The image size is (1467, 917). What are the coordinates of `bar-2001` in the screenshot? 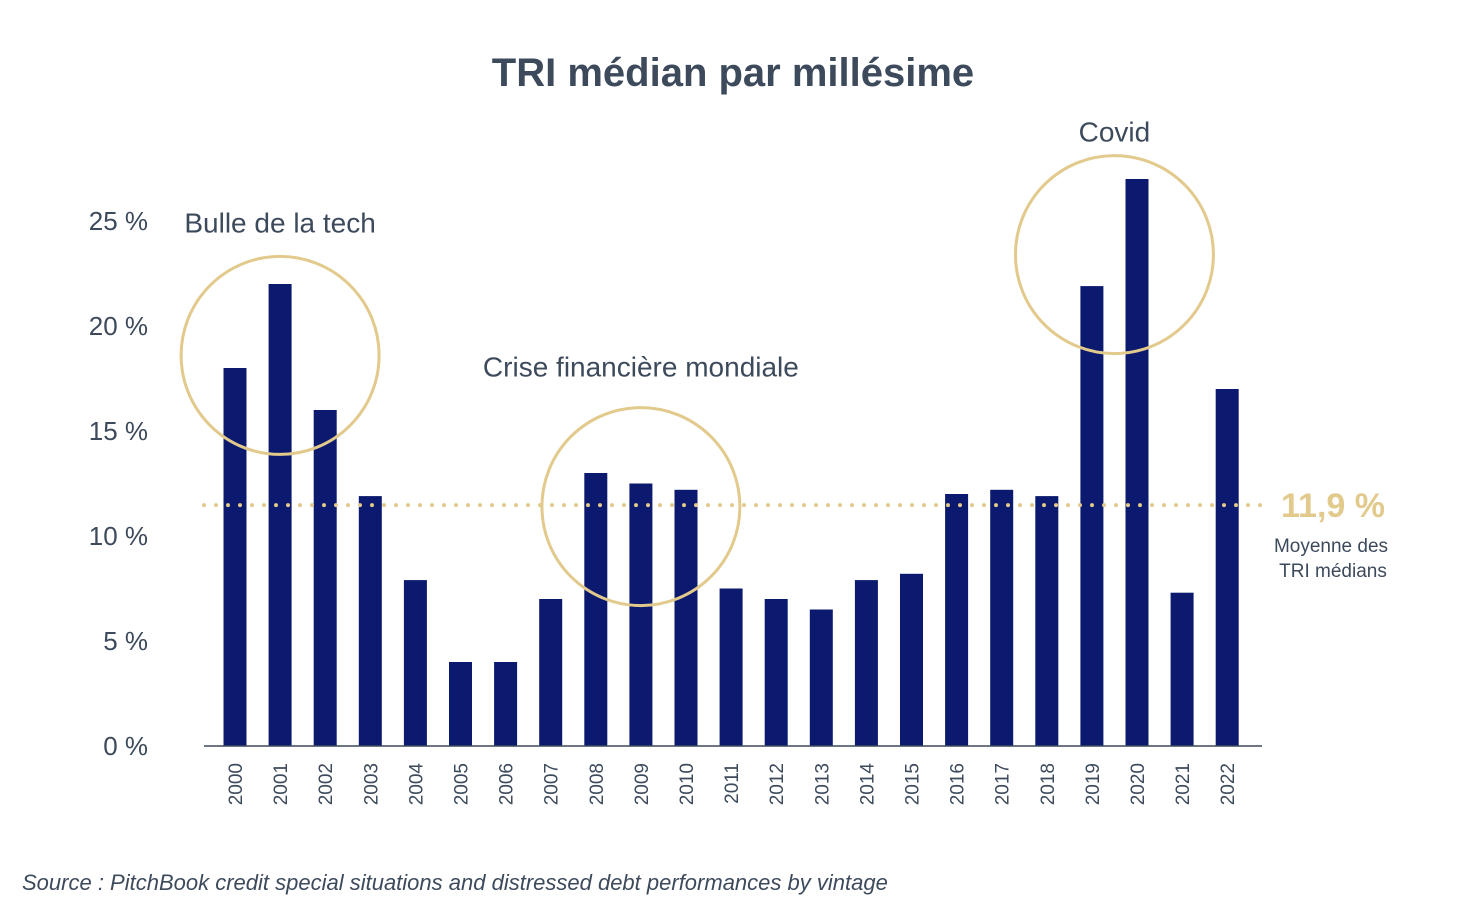 It's located at (280, 515).